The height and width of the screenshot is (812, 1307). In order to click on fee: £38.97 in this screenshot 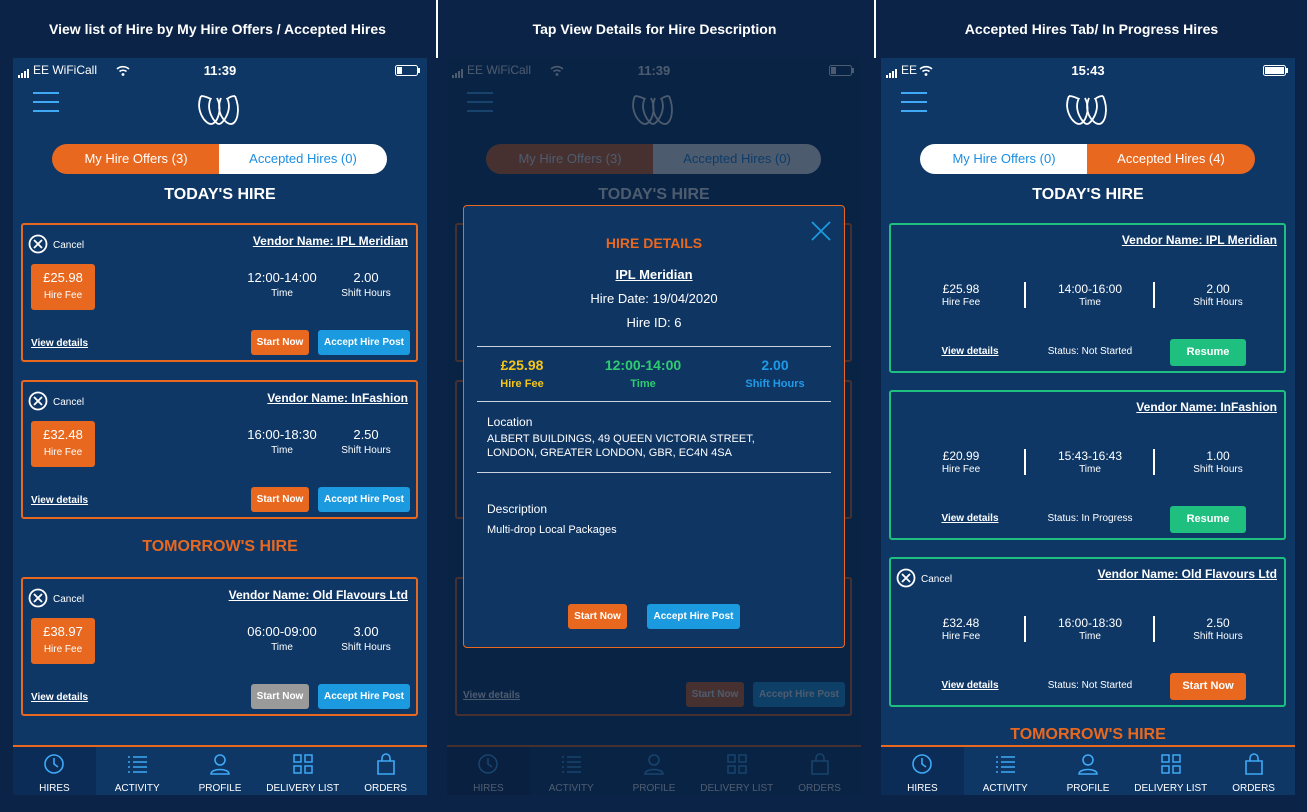, I will do `click(63, 631)`.